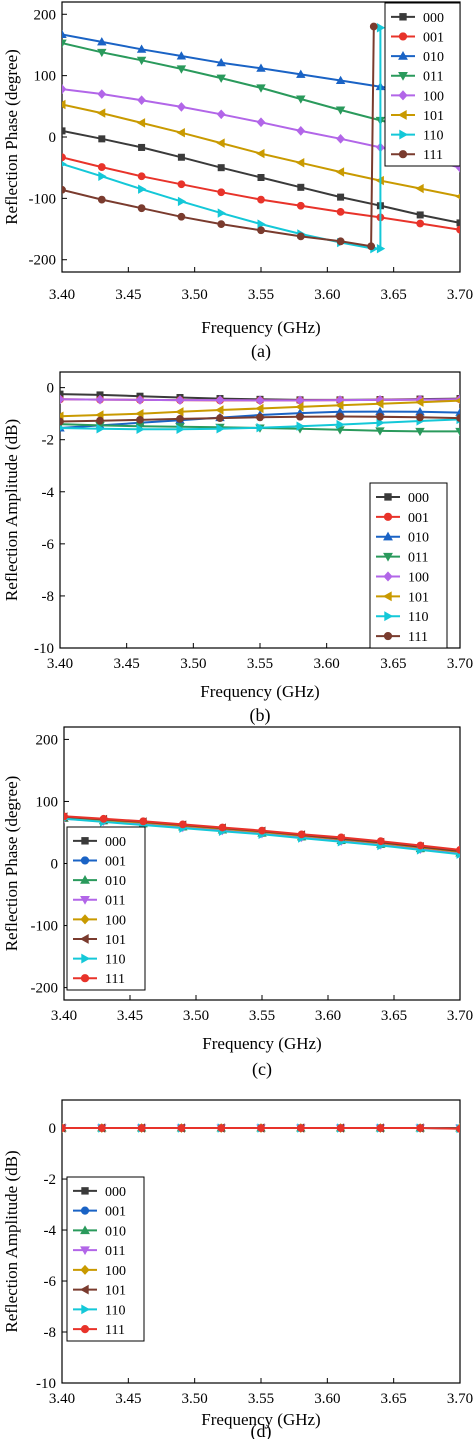 The height and width of the screenshot is (1439, 474). What do you see at coordinates (11, 510) in the screenshot?
I see `y-axis-label: Reflection Amplitude (dB)` at bounding box center [11, 510].